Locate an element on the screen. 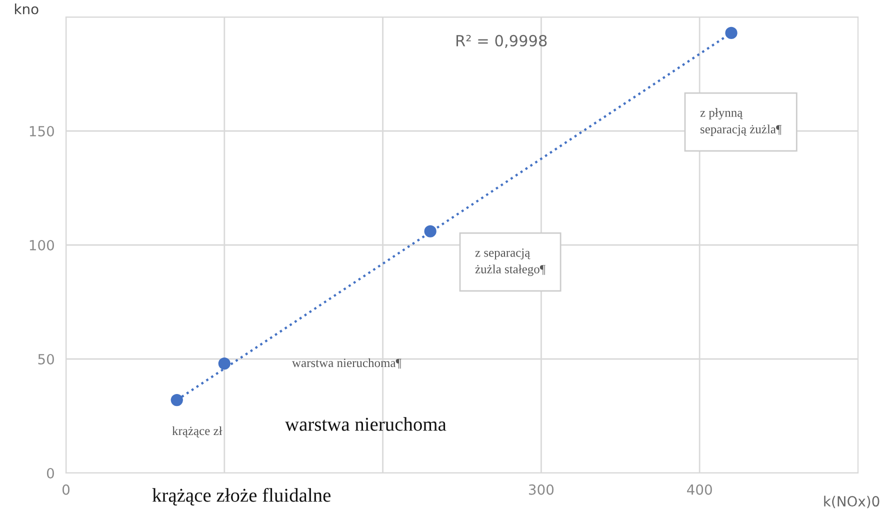  annotation: krążące zł is located at coordinates (197, 432).